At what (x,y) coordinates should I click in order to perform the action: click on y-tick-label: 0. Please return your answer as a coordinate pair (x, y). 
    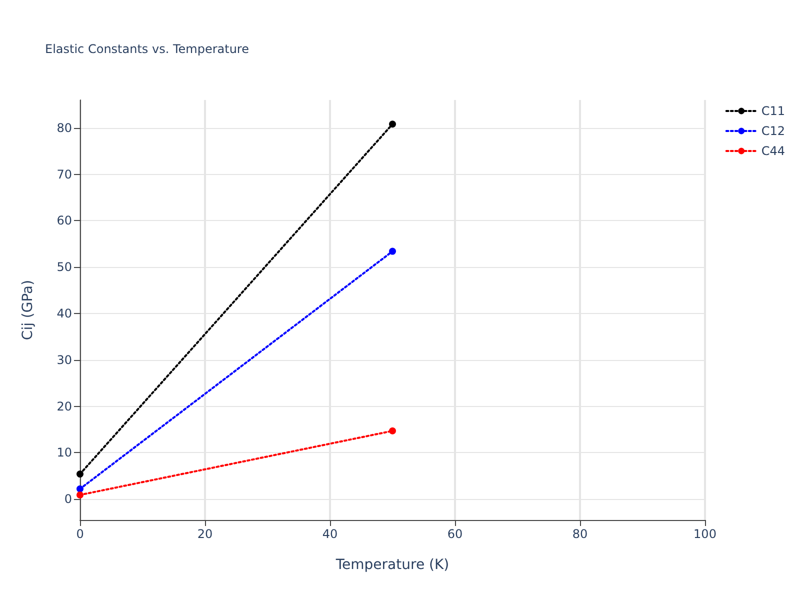
    Looking at the image, I should click on (68, 499).